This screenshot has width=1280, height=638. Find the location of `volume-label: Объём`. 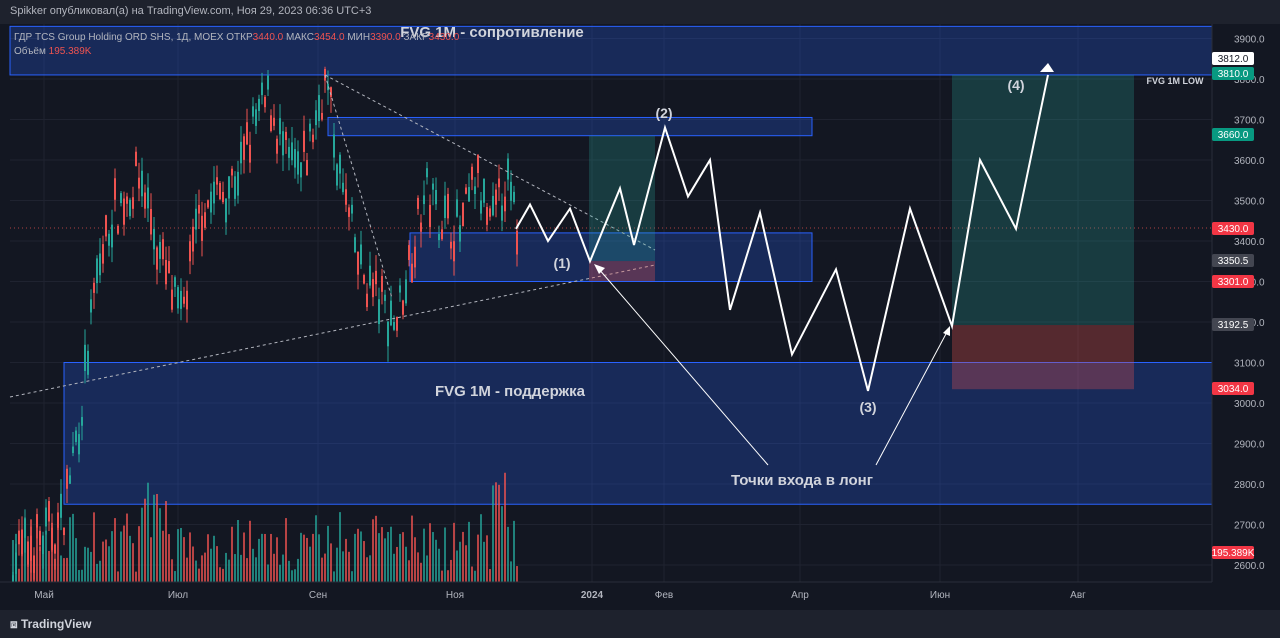

volume-label: Объём is located at coordinates (30, 51).